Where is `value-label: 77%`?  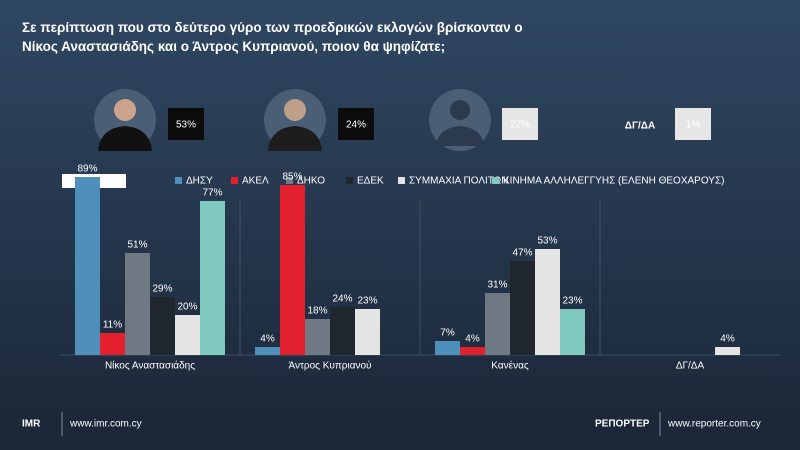 value-label: 77% is located at coordinates (212, 193).